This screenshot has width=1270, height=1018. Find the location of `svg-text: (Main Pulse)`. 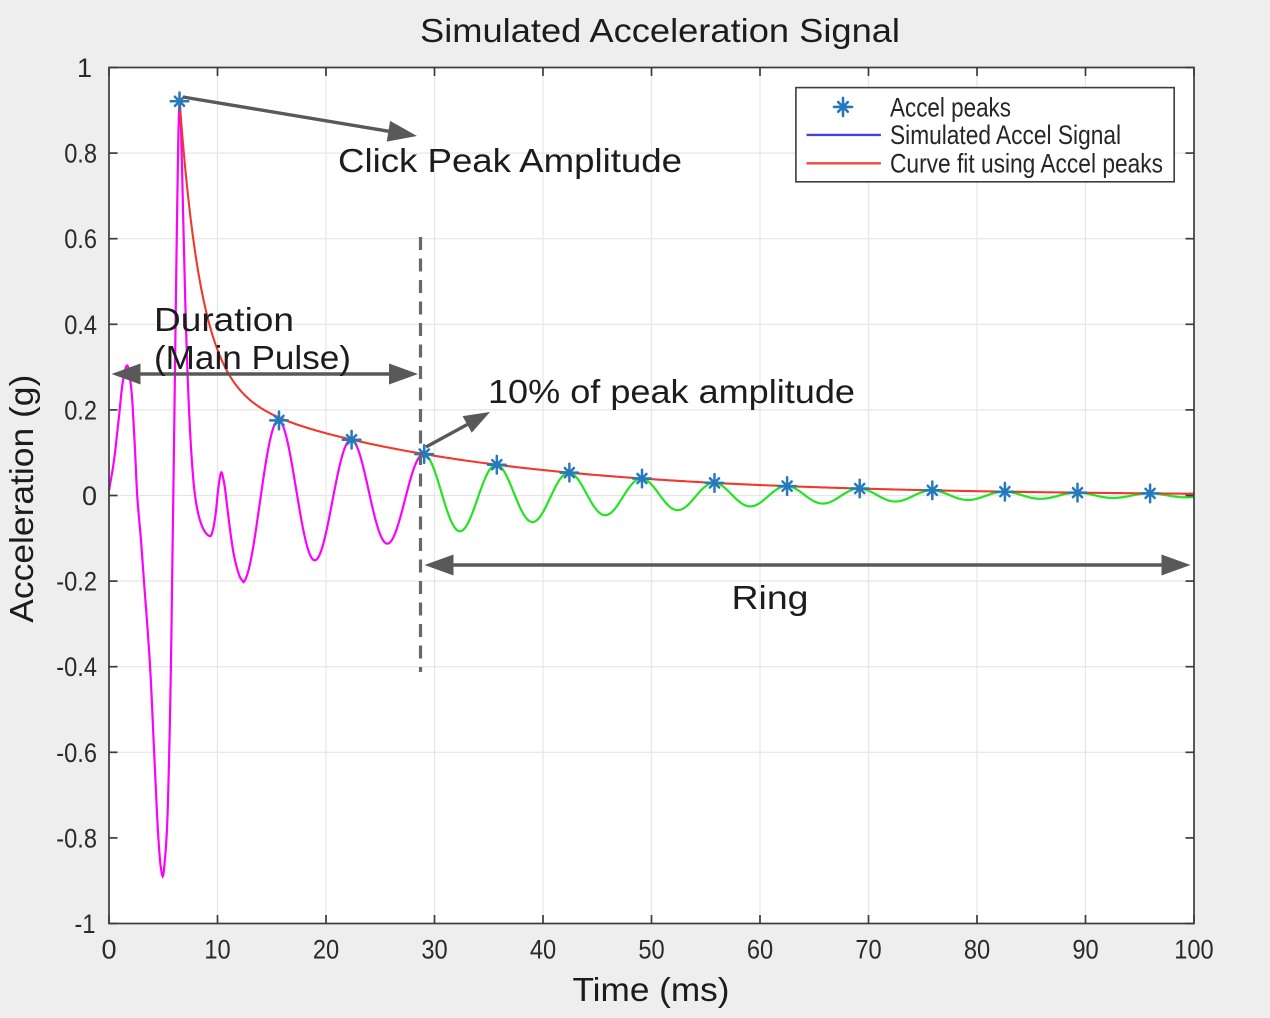

svg-text: (Main Pulse) is located at coordinates (252, 357).